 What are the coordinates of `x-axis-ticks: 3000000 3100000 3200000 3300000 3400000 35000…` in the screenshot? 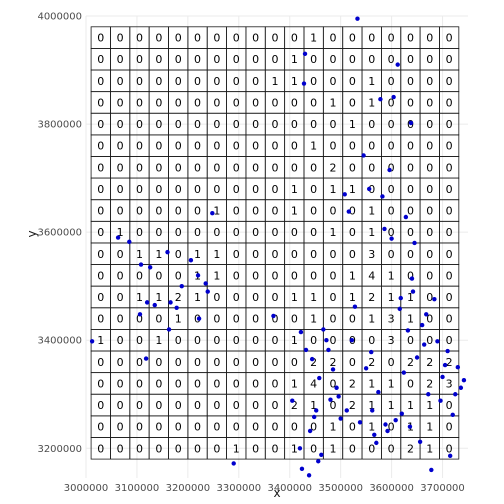 It's located at (264, 488).